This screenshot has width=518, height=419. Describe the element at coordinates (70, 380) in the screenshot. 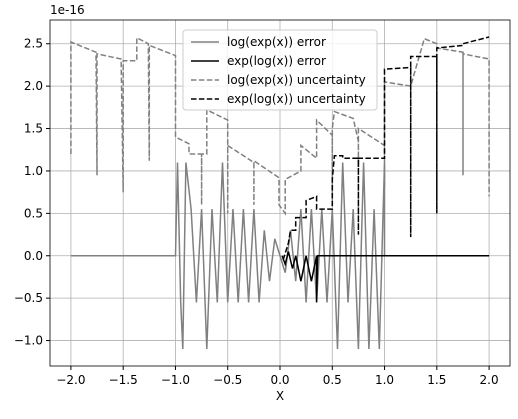

I see `x-tick-label: −2.0` at that location.